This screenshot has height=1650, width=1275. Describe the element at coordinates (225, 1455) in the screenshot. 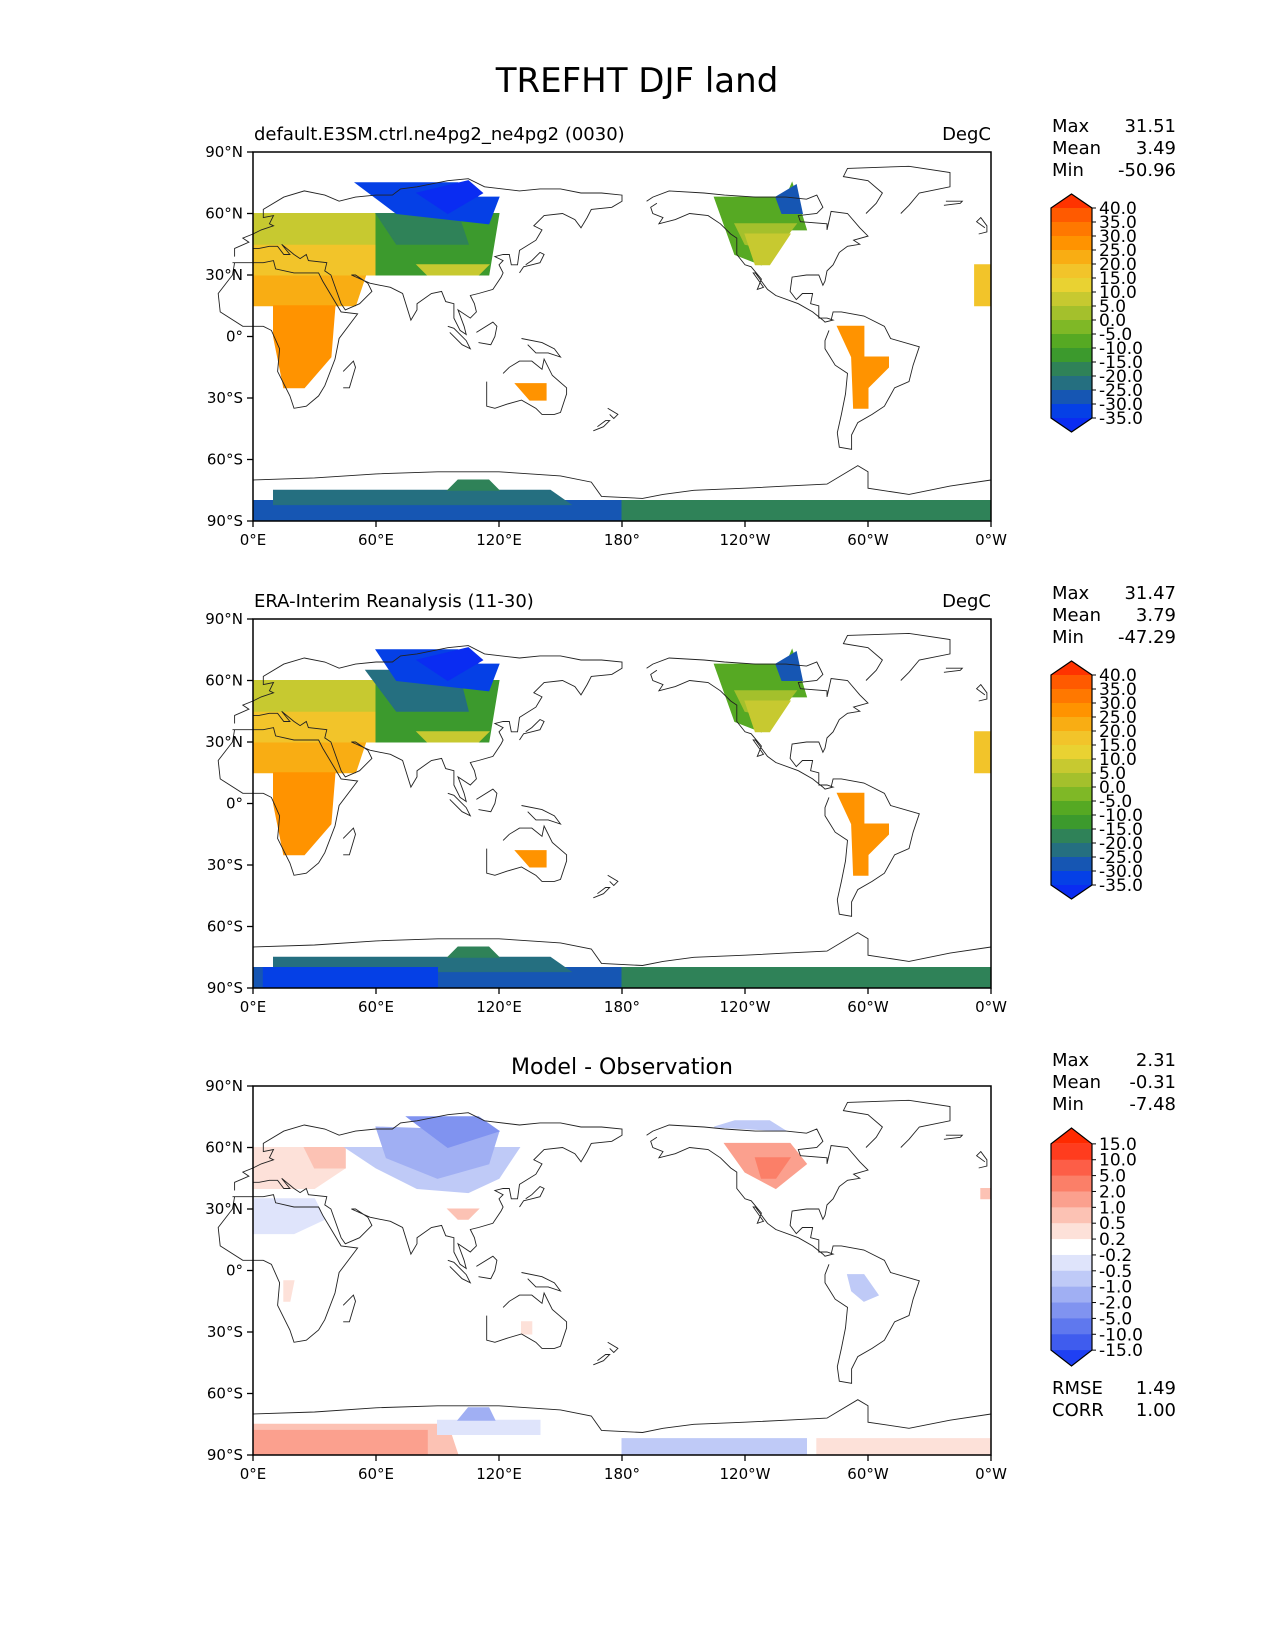

I see `lat-tick-label: 90°S` at that location.